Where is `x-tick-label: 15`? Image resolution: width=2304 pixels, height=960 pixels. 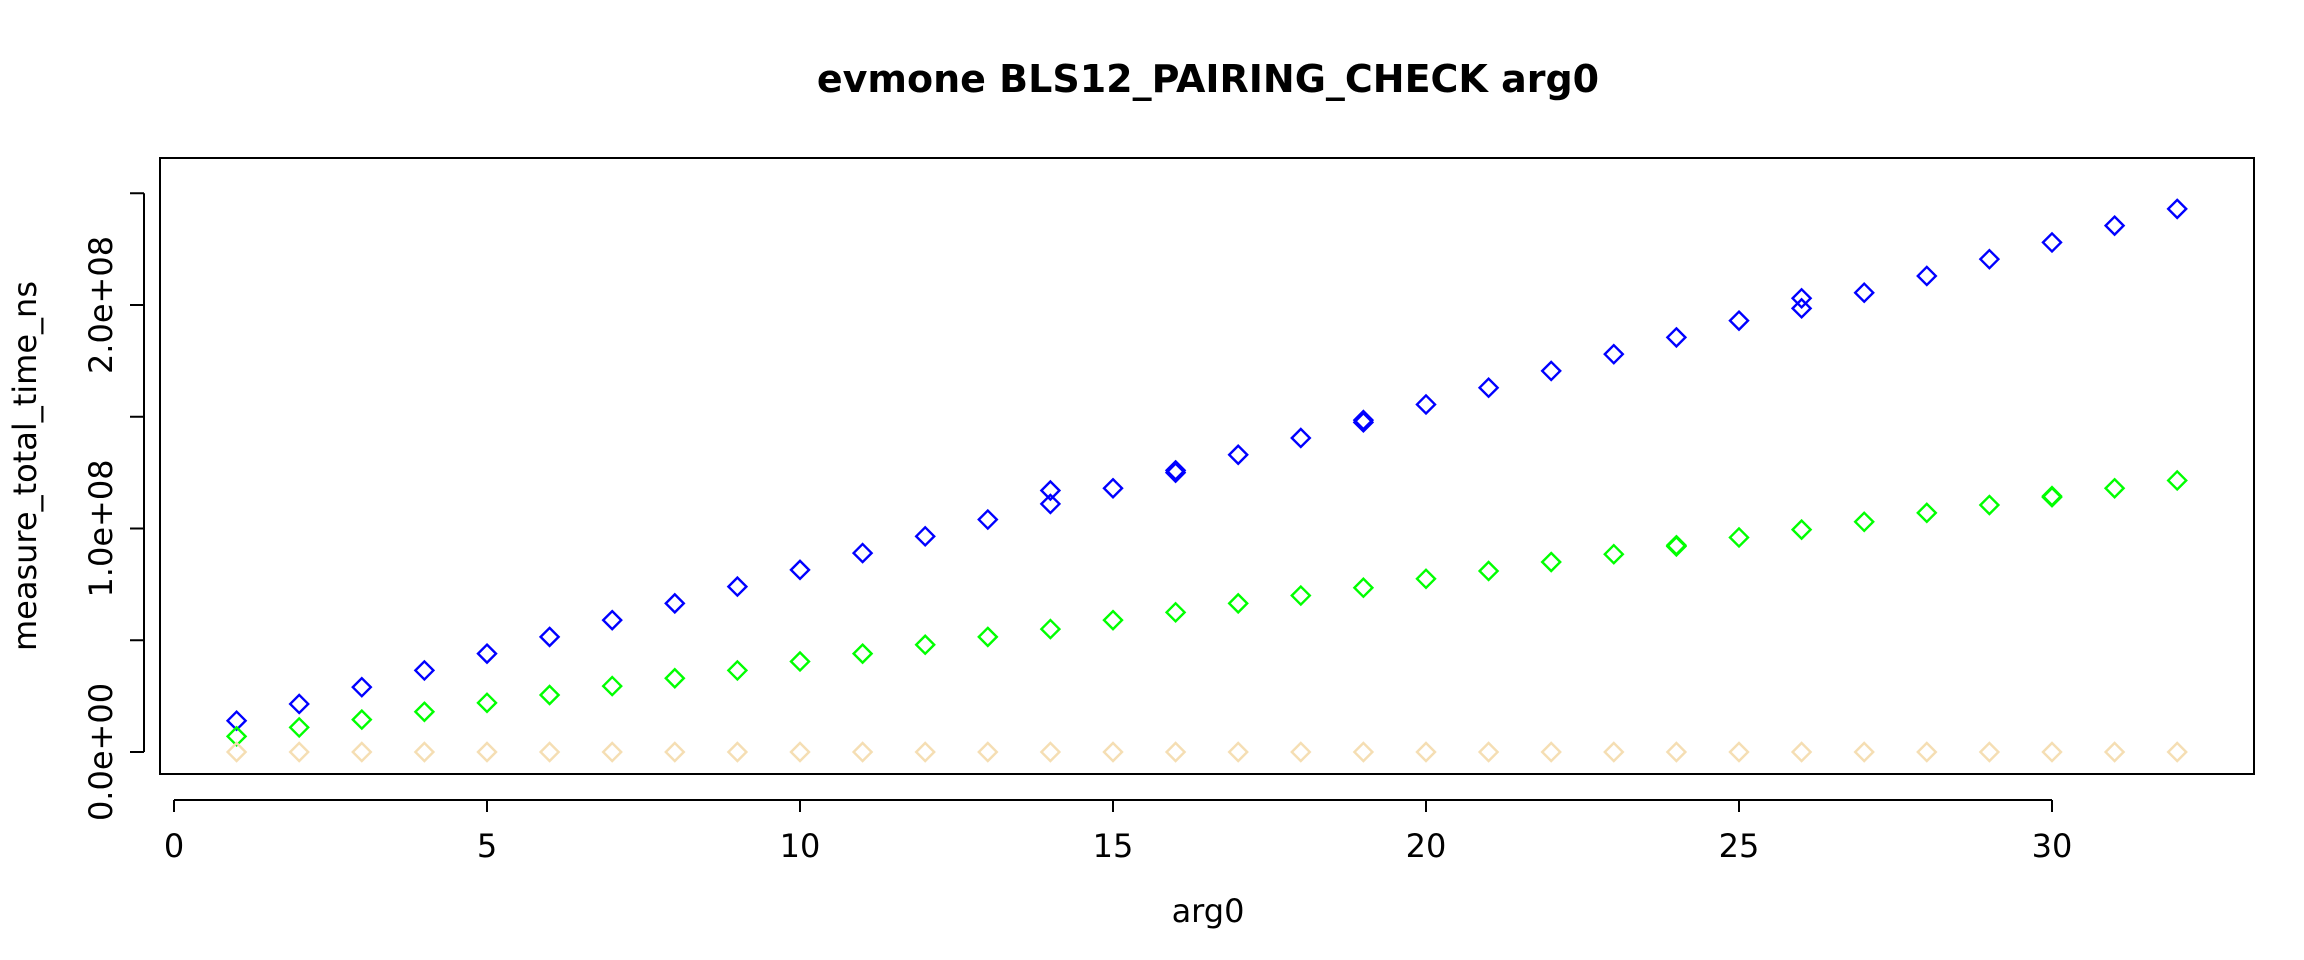
x-tick-label: 15 is located at coordinates (1113, 846).